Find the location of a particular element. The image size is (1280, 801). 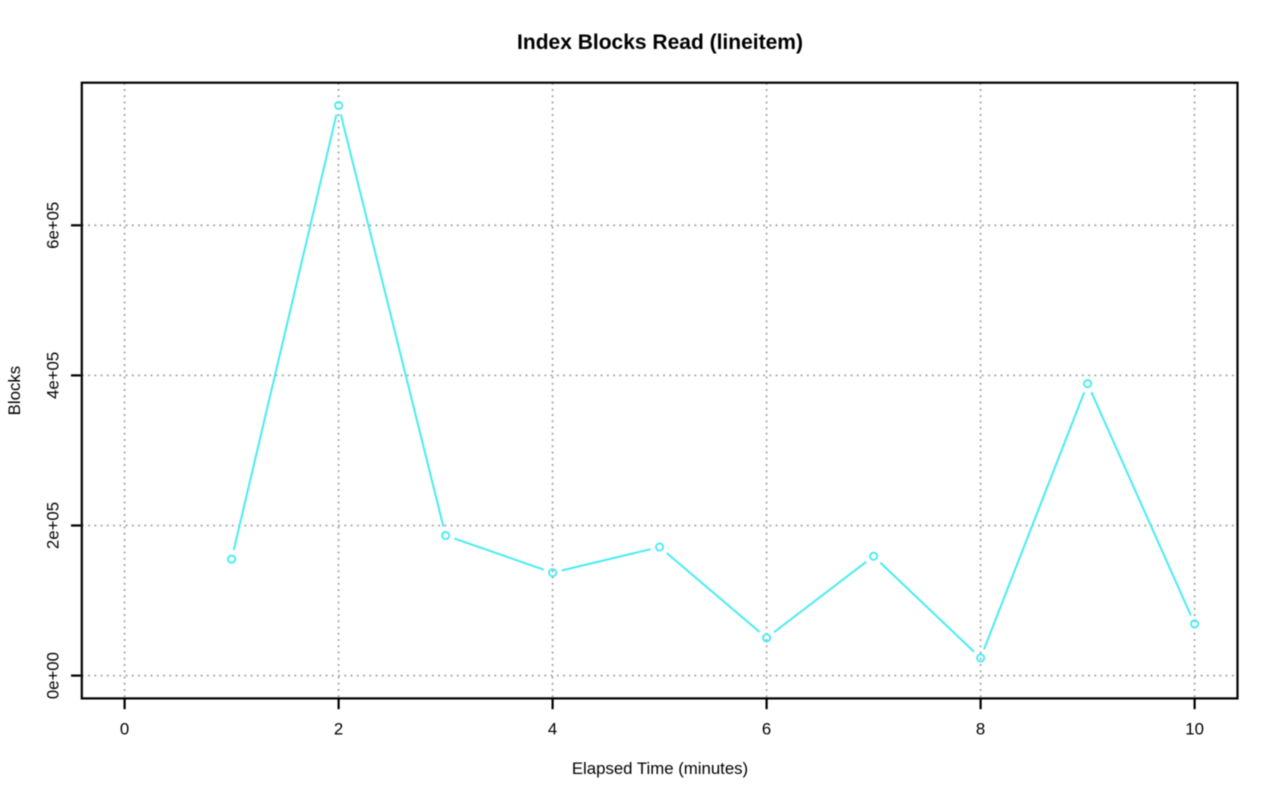

svg-text: 0e+00 is located at coordinates (53, 675).